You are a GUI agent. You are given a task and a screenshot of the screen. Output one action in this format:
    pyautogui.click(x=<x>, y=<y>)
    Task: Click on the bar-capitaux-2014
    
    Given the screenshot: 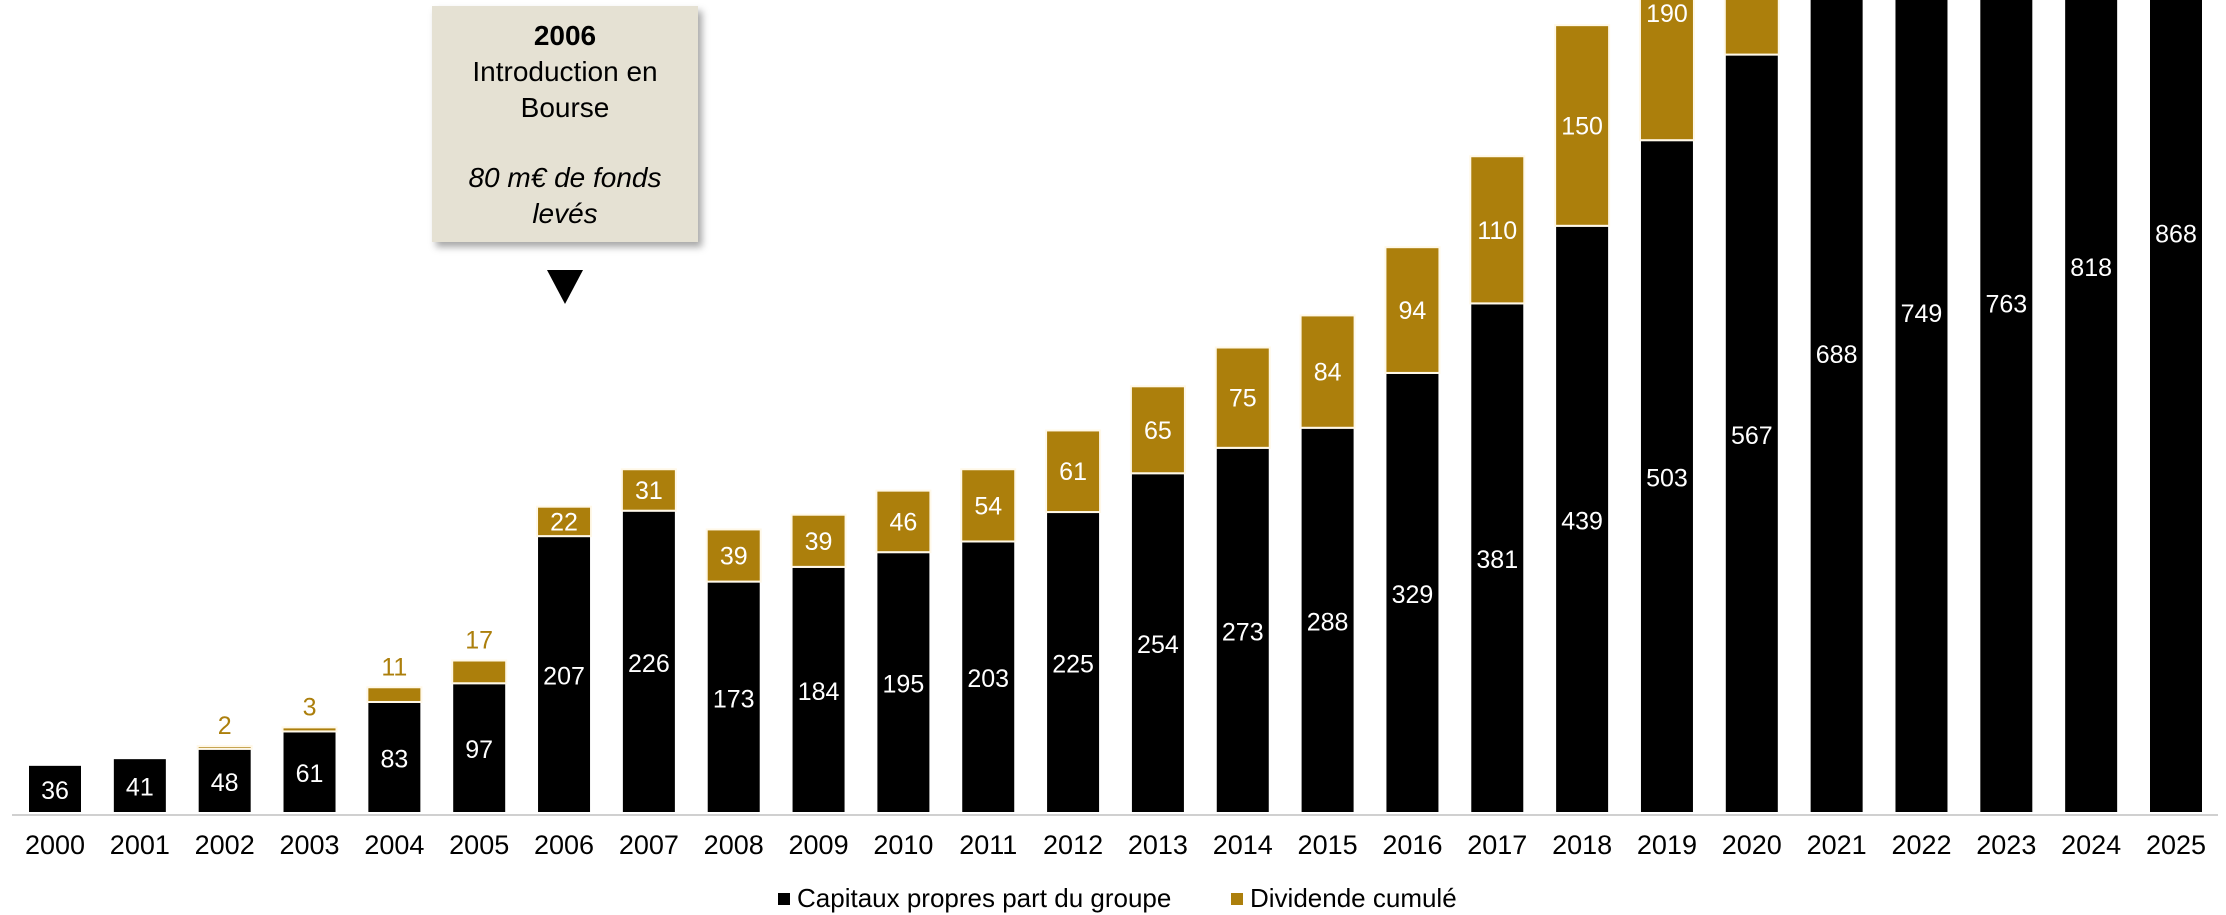 What is the action you would take?
    pyautogui.click(x=1242, y=630)
    